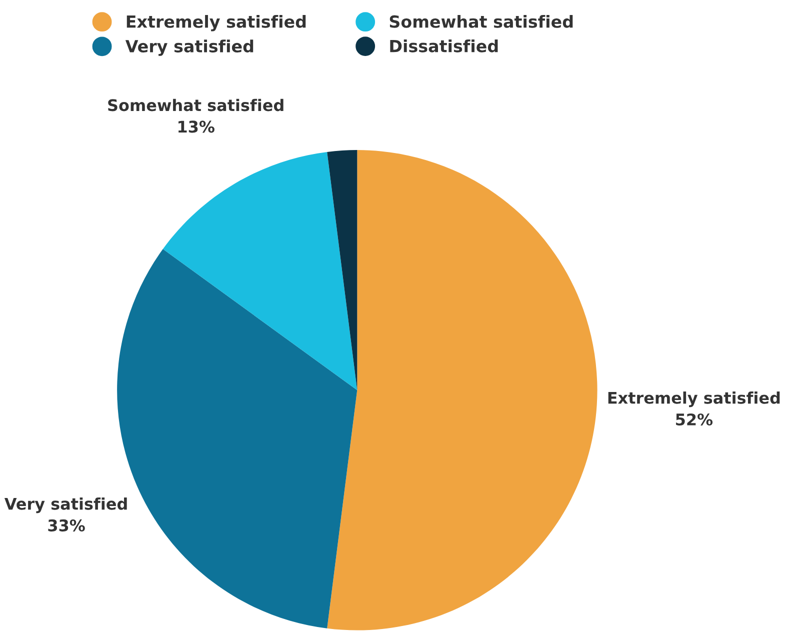 The width and height of the screenshot is (785, 637). What do you see at coordinates (196, 126) in the screenshot?
I see `data-label: 13%` at bounding box center [196, 126].